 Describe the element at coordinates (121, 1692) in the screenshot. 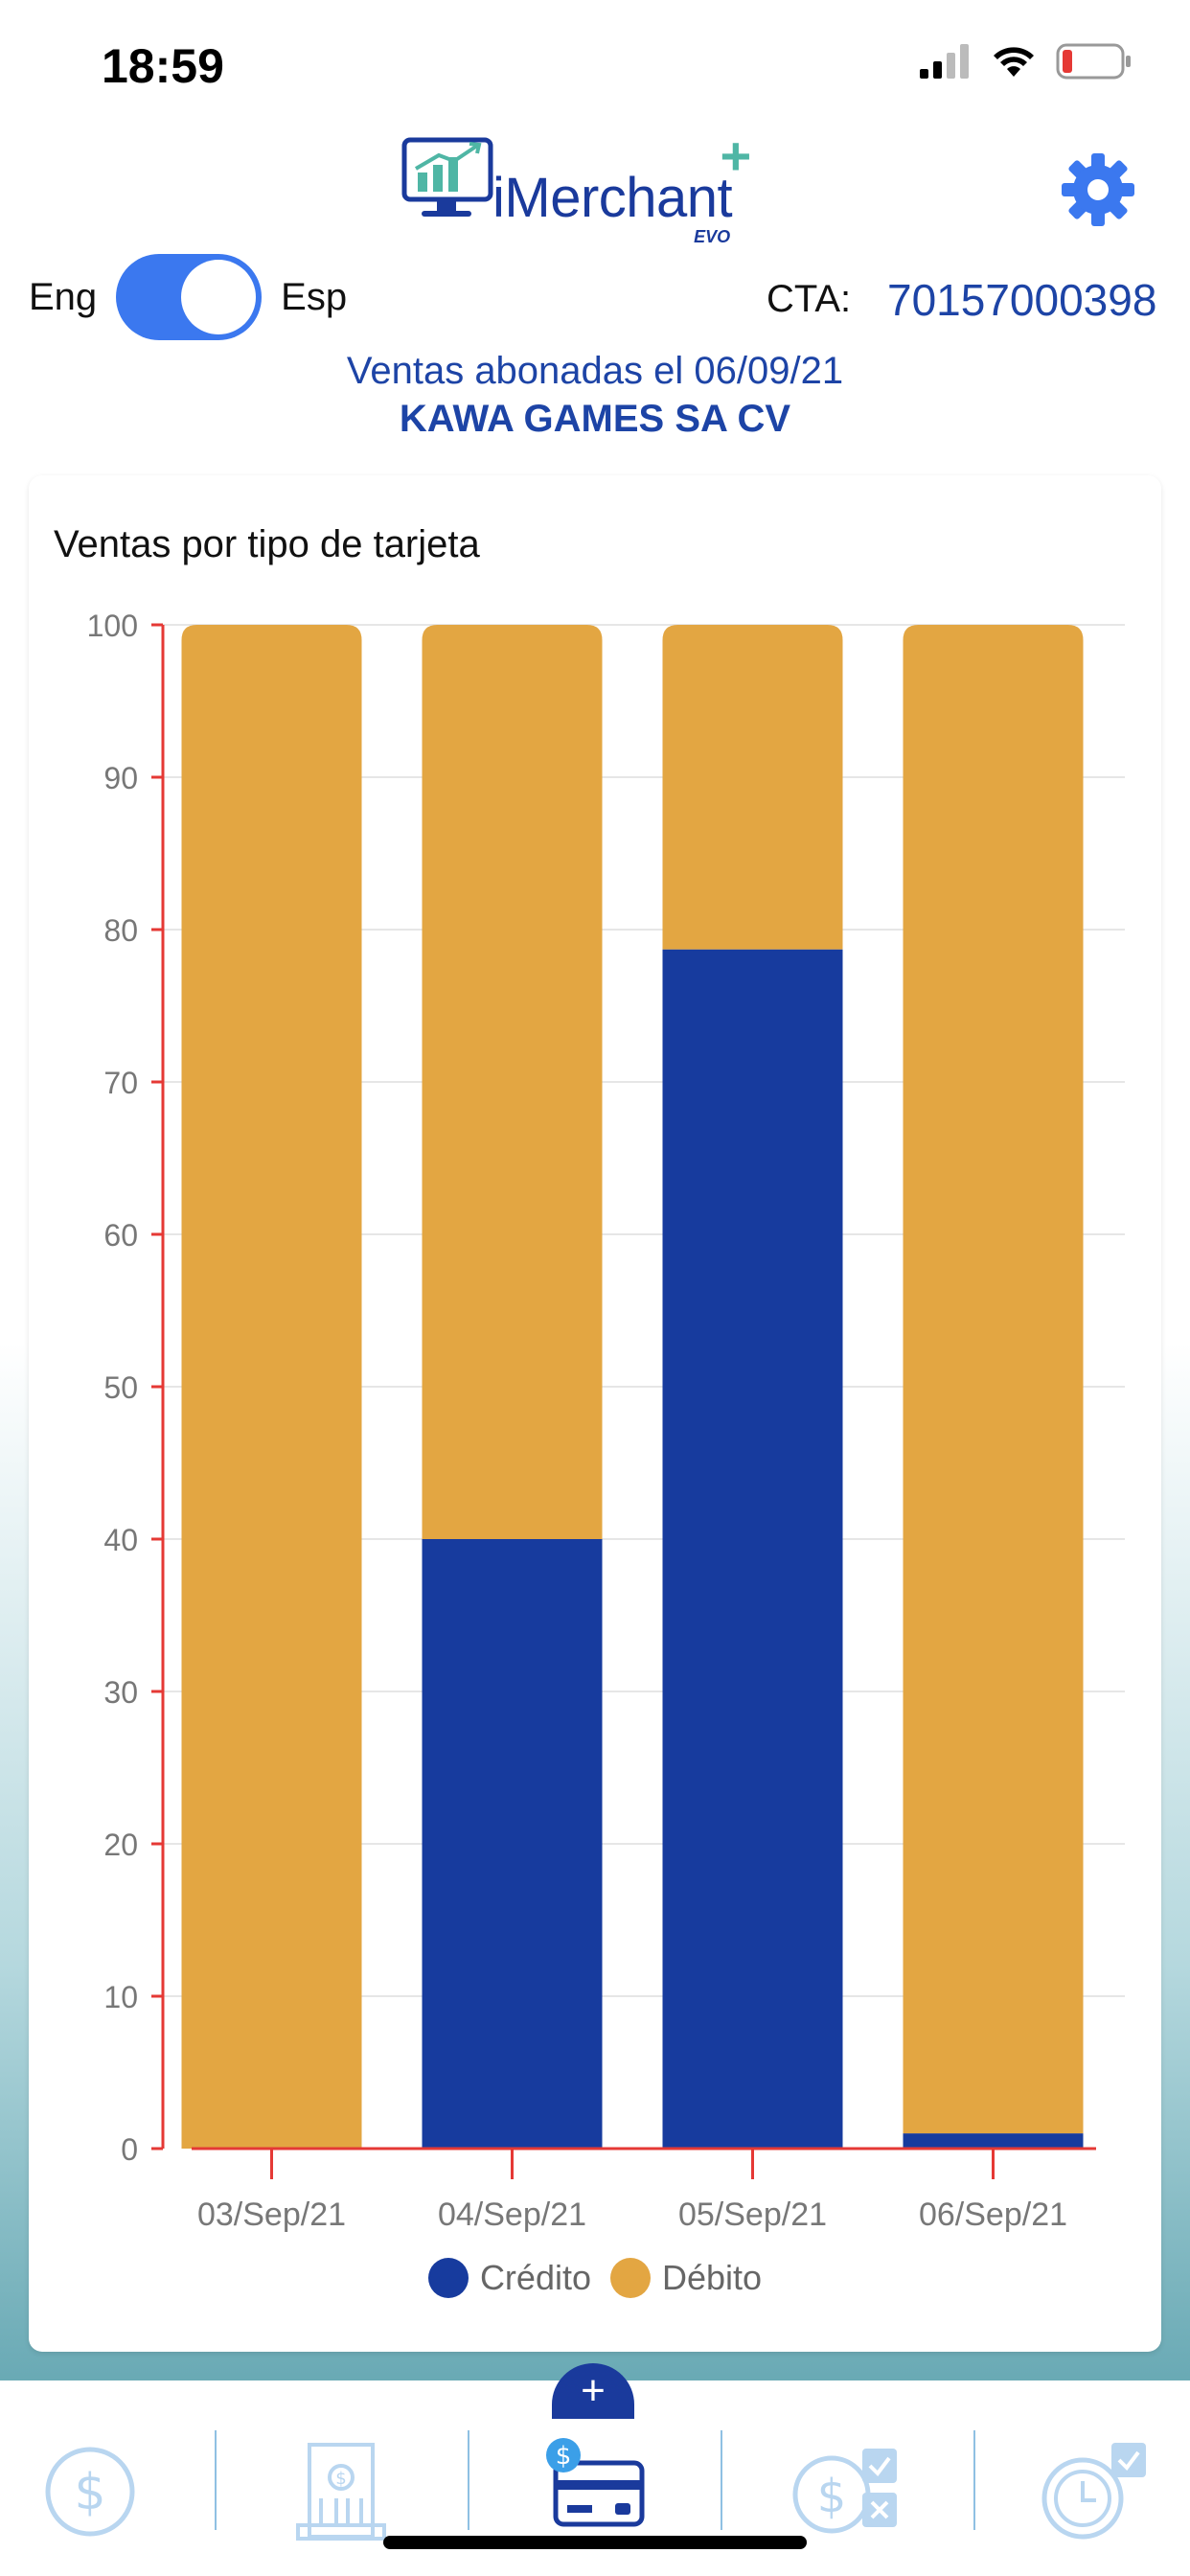

I see `y-tick-label: 30` at that location.